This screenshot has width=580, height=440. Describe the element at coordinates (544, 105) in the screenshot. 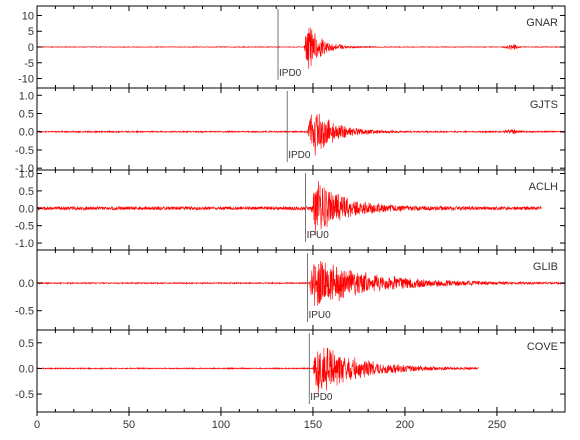

I see `station-label-gjts: GJTS` at that location.